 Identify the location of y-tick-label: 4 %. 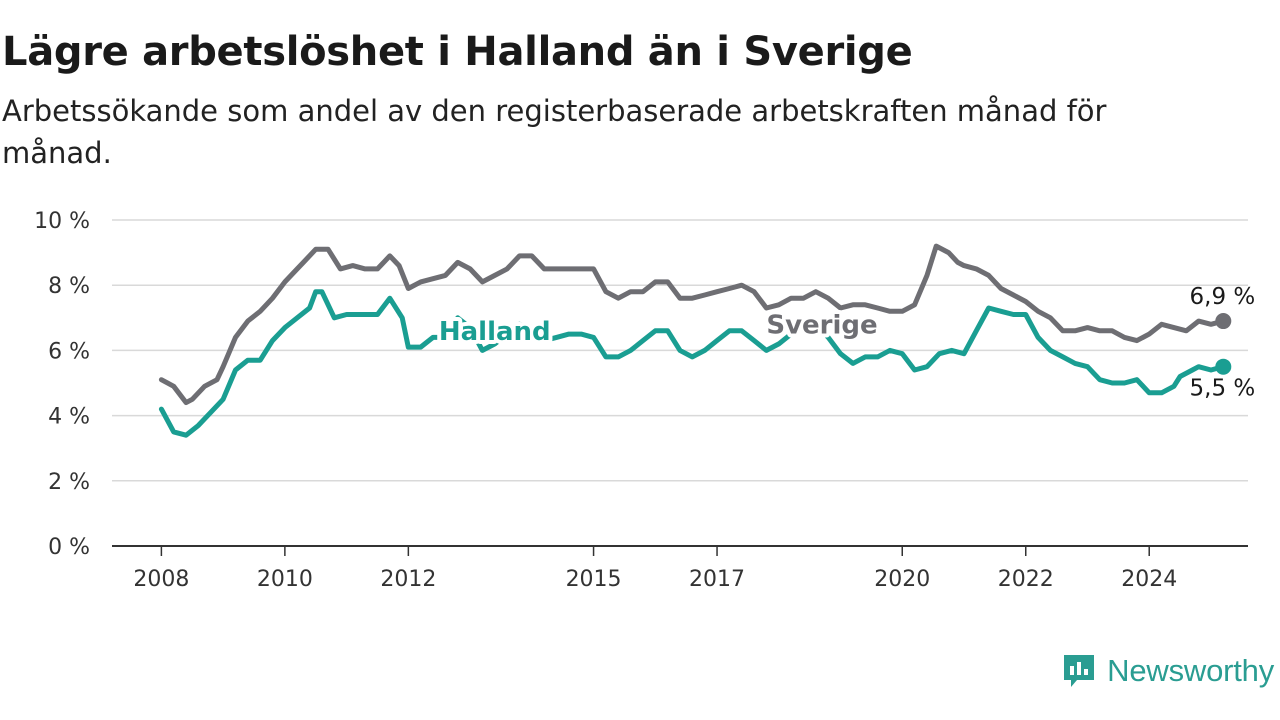
(69, 417).